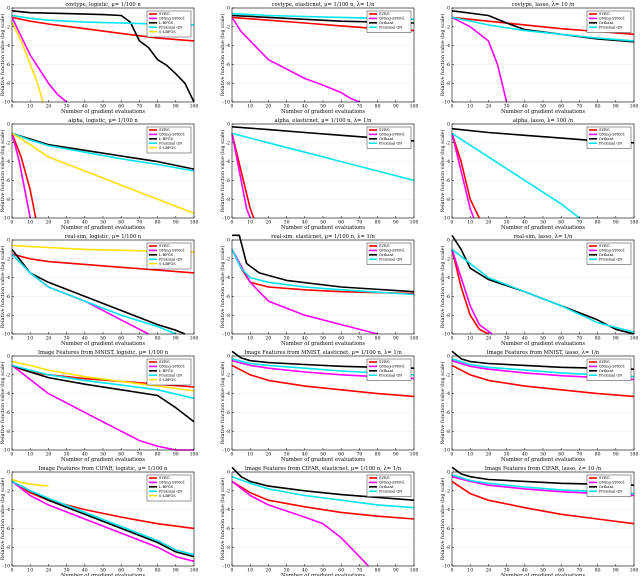 Image resolution: width=640 pixels, height=580 pixels. I want to click on x-axis-label: Number of gradient evaluations, so click(103, 112).